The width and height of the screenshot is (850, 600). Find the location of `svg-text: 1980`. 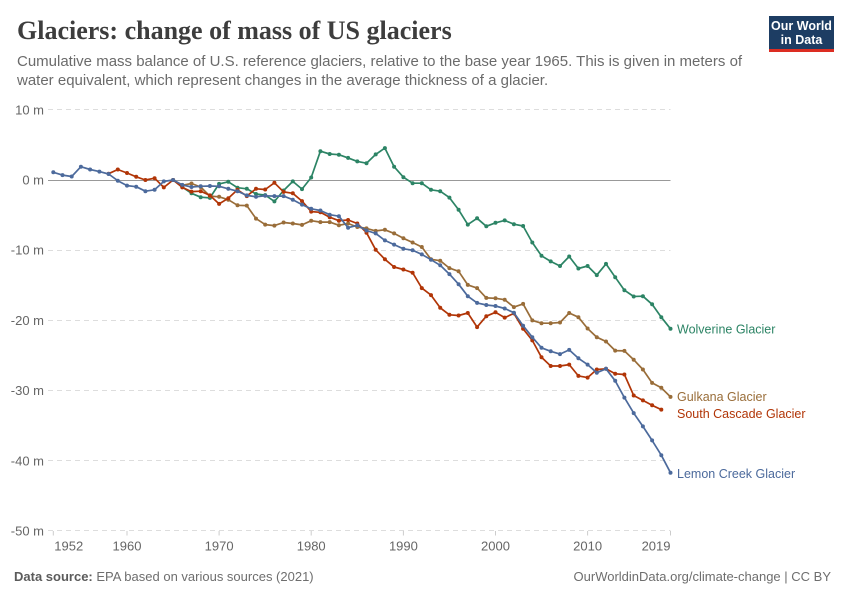

svg-text: 1980 is located at coordinates (311, 546).